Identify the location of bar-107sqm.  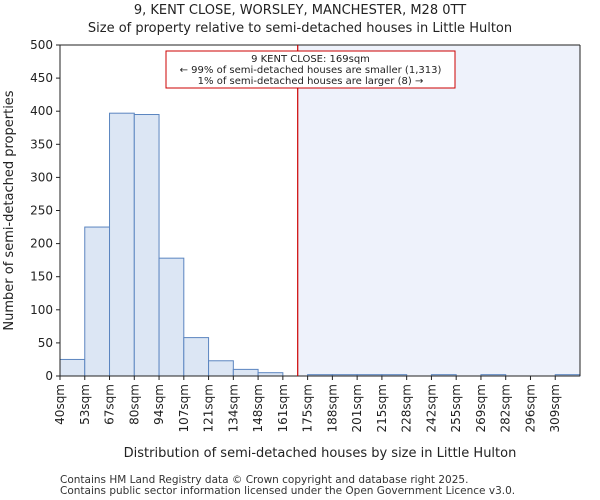
(196, 357).